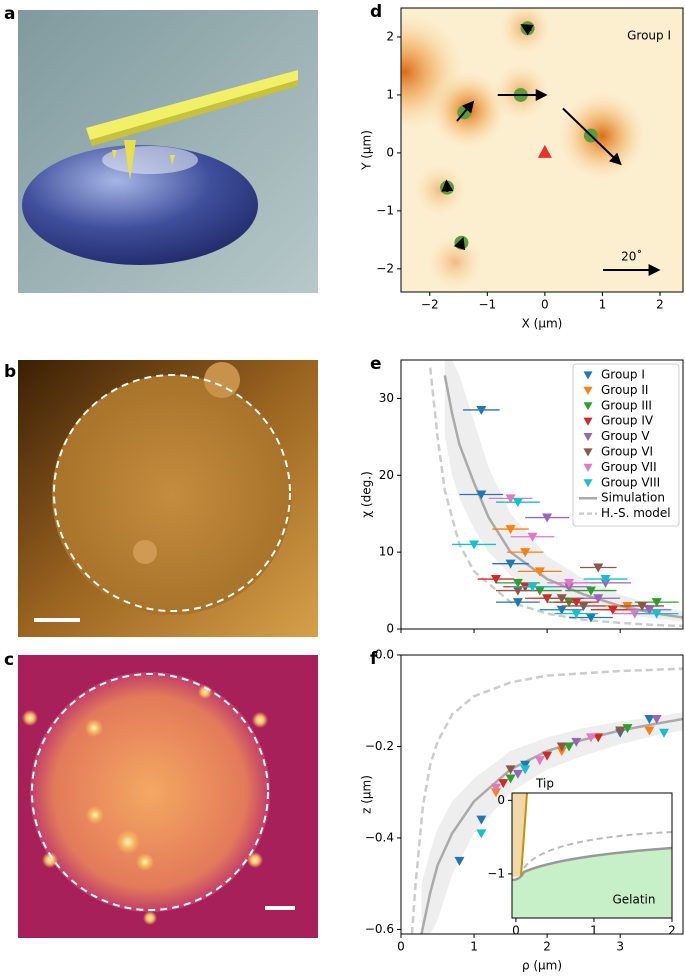  What do you see at coordinates (487, 305) in the screenshot?
I see `x-tick-label: −1` at bounding box center [487, 305].